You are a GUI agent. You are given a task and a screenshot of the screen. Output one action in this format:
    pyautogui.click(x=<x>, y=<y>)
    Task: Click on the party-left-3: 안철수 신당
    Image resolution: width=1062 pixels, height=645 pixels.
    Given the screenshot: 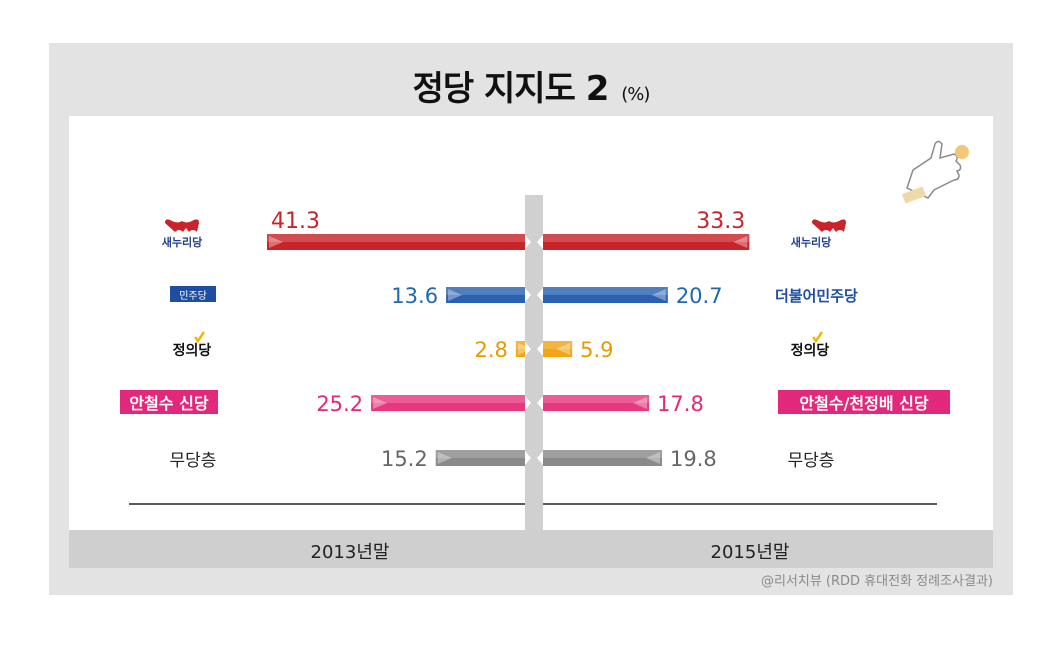 What is the action you would take?
    pyautogui.click(x=168, y=403)
    